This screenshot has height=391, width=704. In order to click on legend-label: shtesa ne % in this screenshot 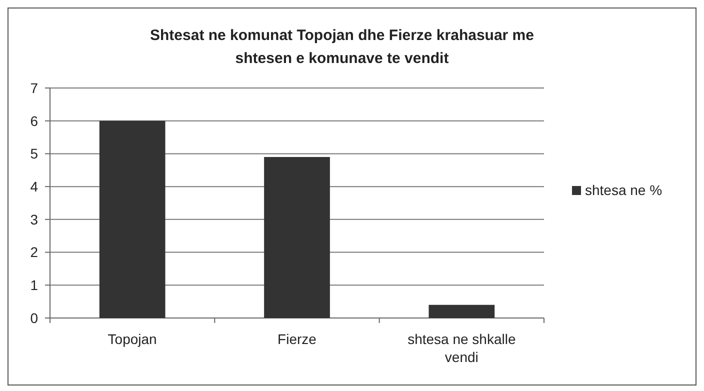, I will do `click(623, 190)`.